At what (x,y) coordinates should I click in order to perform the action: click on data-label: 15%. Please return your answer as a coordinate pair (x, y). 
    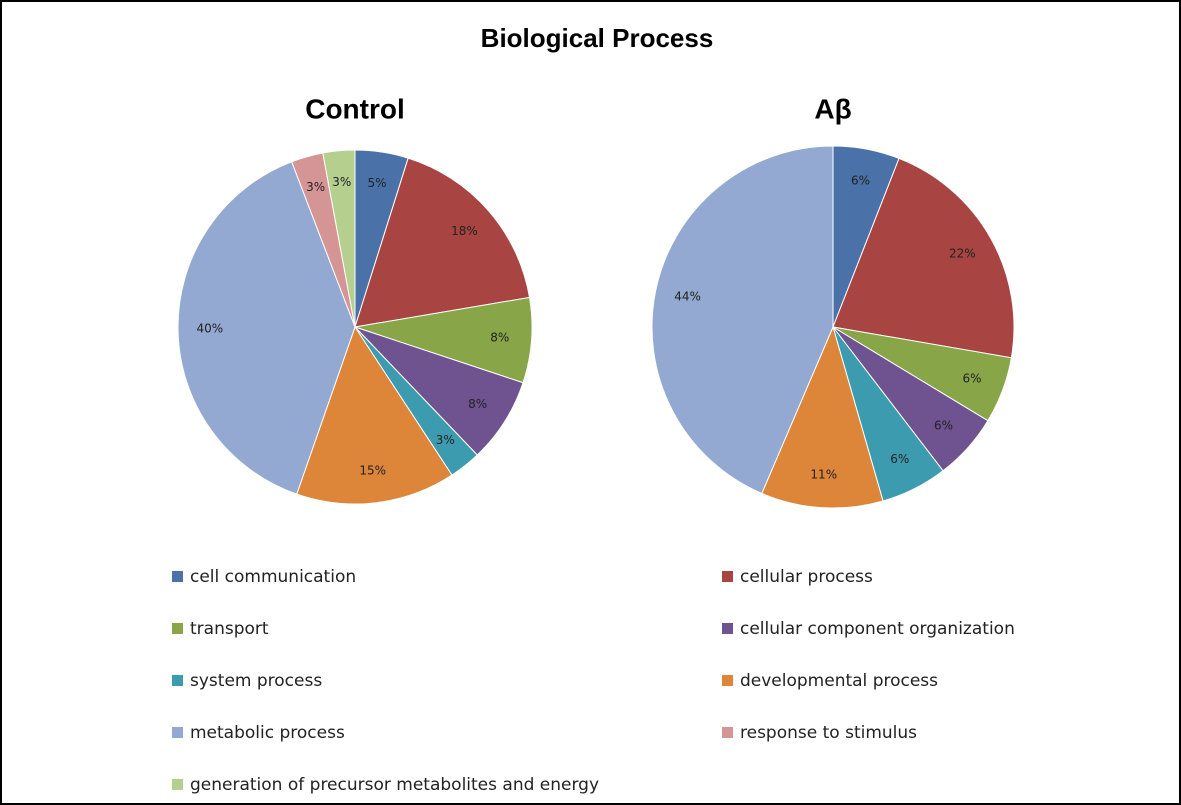
    Looking at the image, I should click on (372, 471).